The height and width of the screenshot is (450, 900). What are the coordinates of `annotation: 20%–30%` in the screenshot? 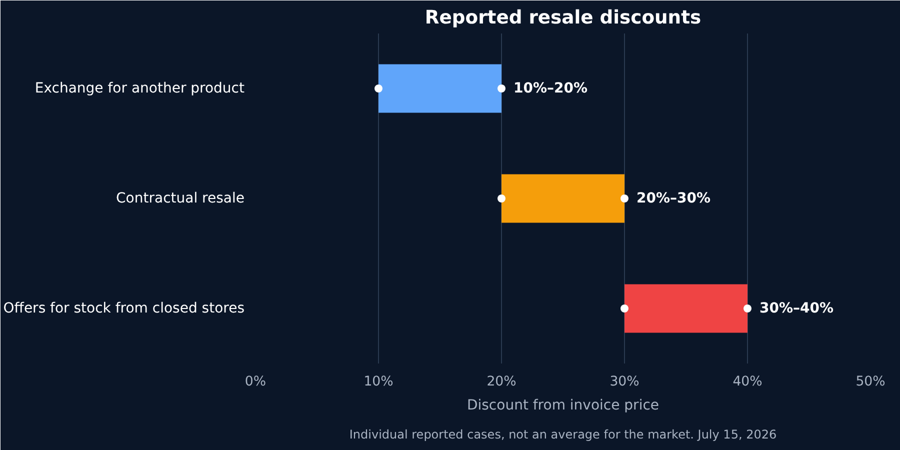 It's located at (673, 198).